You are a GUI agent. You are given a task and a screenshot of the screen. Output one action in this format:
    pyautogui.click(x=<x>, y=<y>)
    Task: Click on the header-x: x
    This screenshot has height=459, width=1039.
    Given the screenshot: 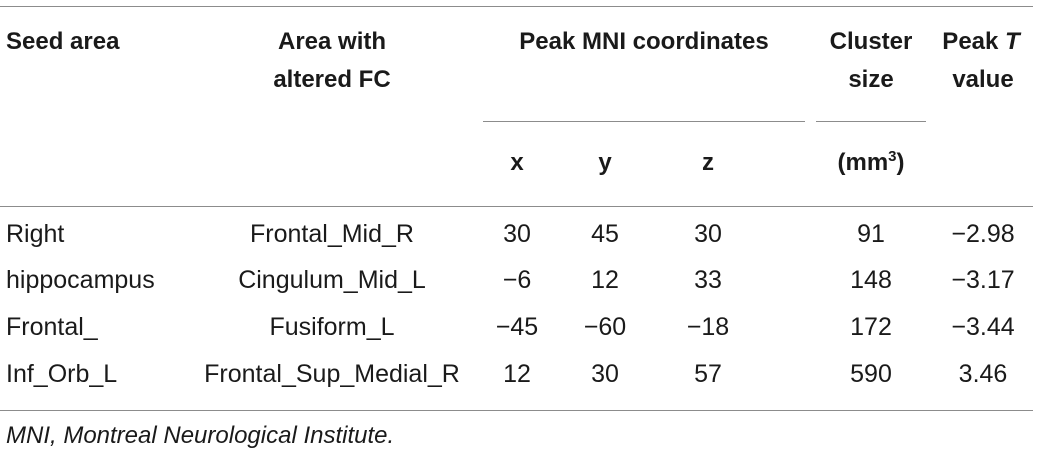 What is the action you would take?
    pyautogui.click(x=517, y=162)
    